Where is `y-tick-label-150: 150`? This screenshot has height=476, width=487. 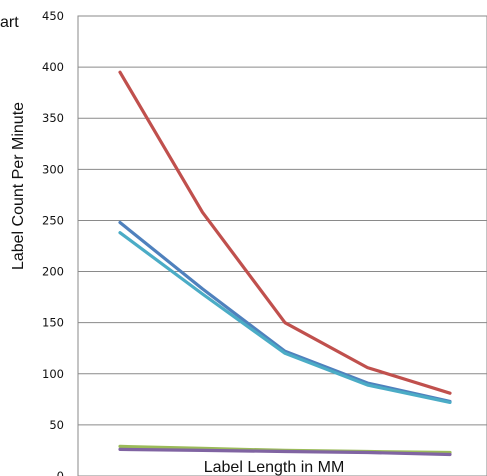 y-tick-label-150: 150 is located at coordinates (53, 323).